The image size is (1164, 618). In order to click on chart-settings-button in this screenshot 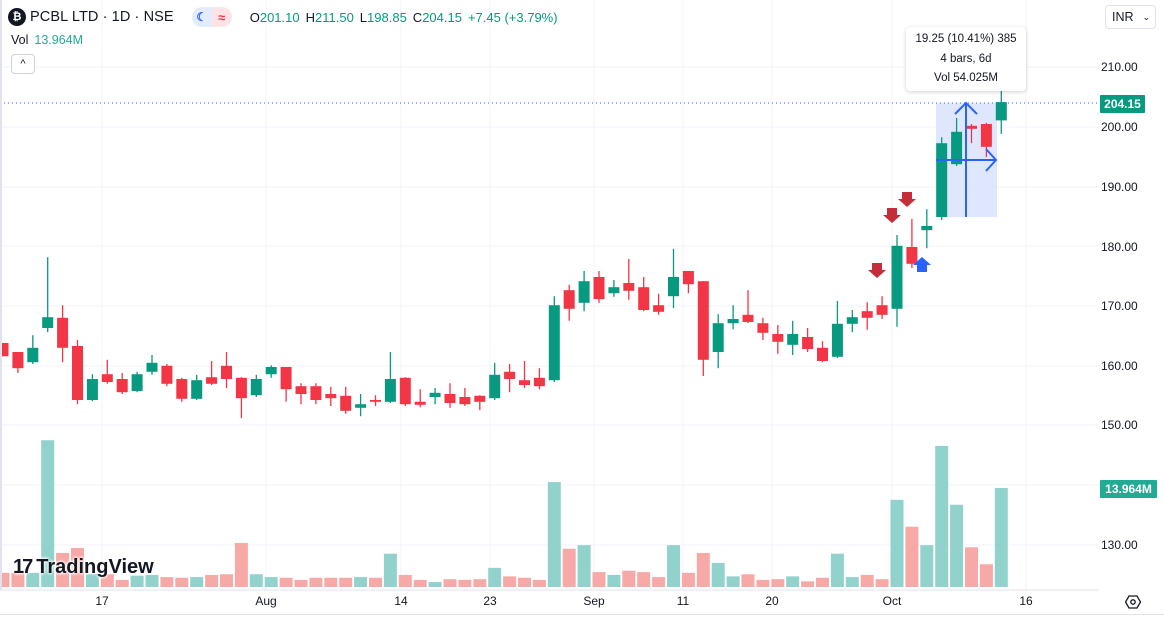, I will do `click(1133, 602)`.